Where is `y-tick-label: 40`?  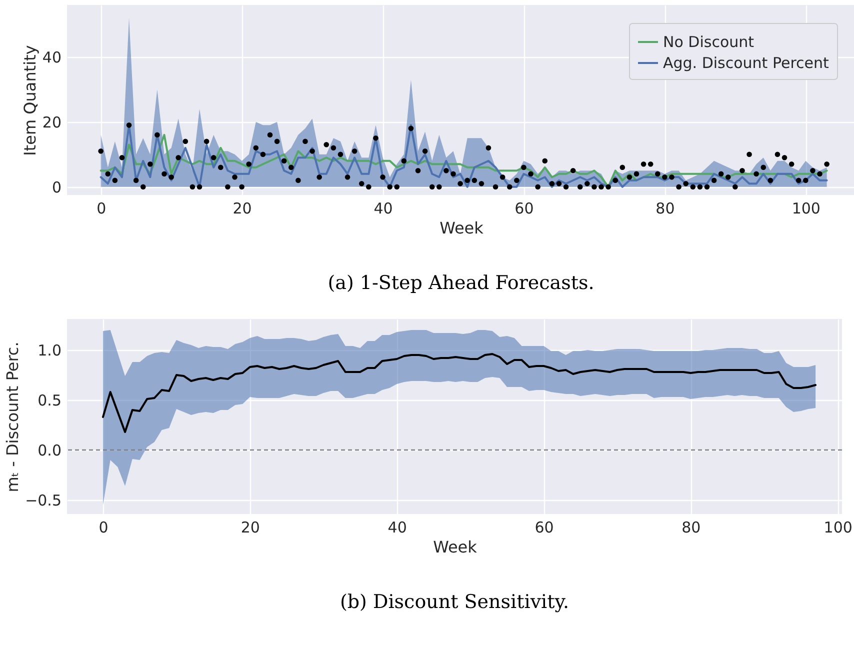
y-tick-label: 40 is located at coordinates (52, 57).